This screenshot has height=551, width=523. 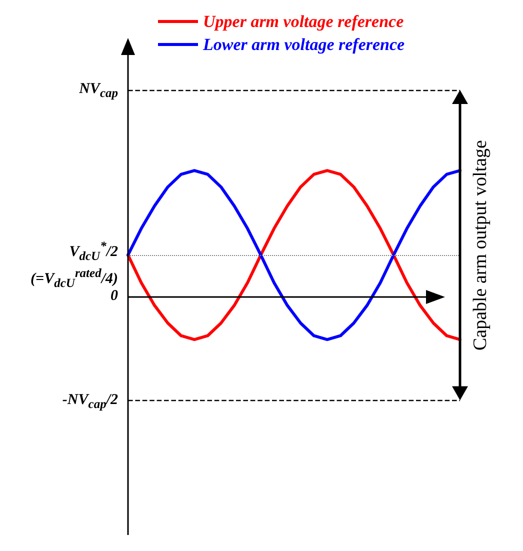 What do you see at coordinates (98, 91) in the screenshot?
I see `ref-line-label: NV$_{cap}$` at bounding box center [98, 91].